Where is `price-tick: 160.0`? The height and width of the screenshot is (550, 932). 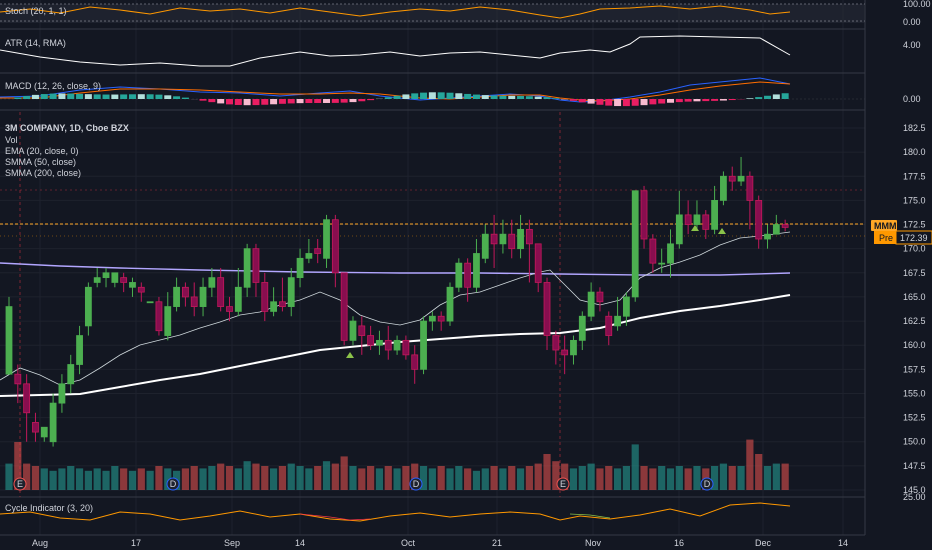 price-tick: 160.0 is located at coordinates (914, 345).